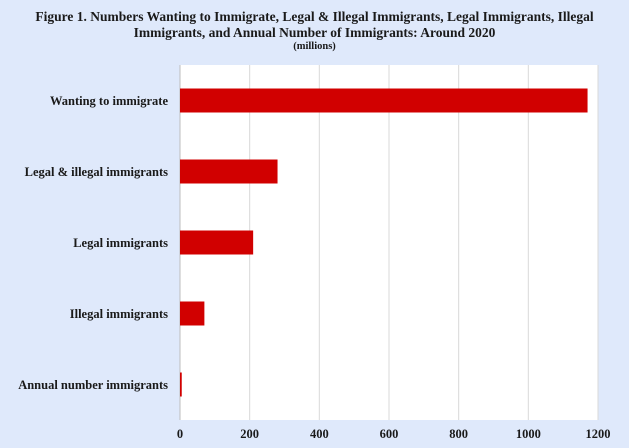 Image resolution: width=629 pixels, height=448 pixels. I want to click on category-label: Legal immigrants, so click(120, 242).